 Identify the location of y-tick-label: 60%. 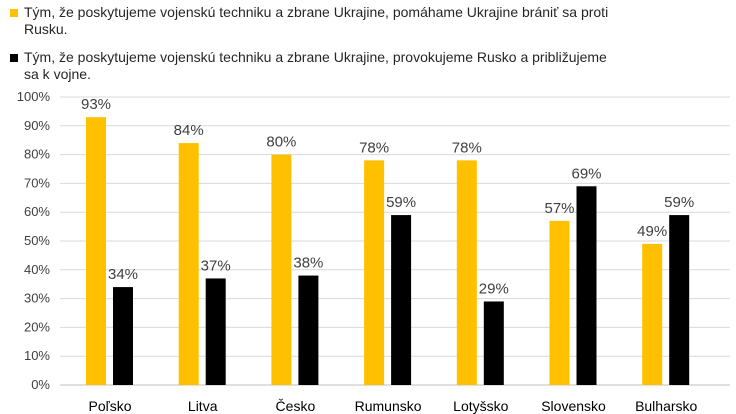
(37, 211).